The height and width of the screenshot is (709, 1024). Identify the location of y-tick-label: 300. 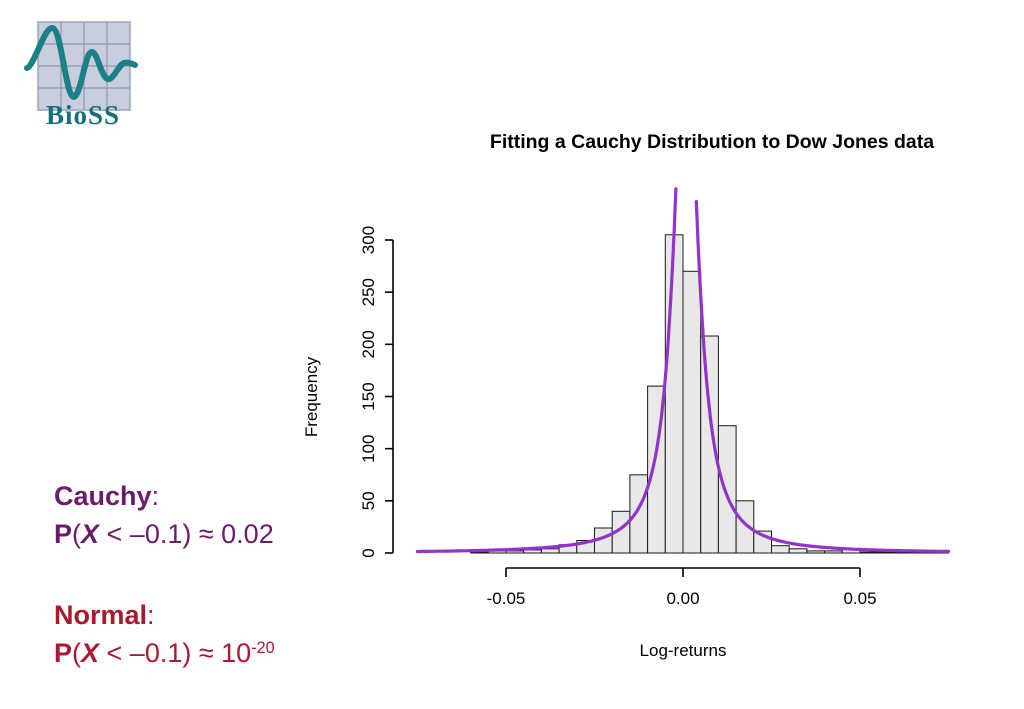
(368, 240).